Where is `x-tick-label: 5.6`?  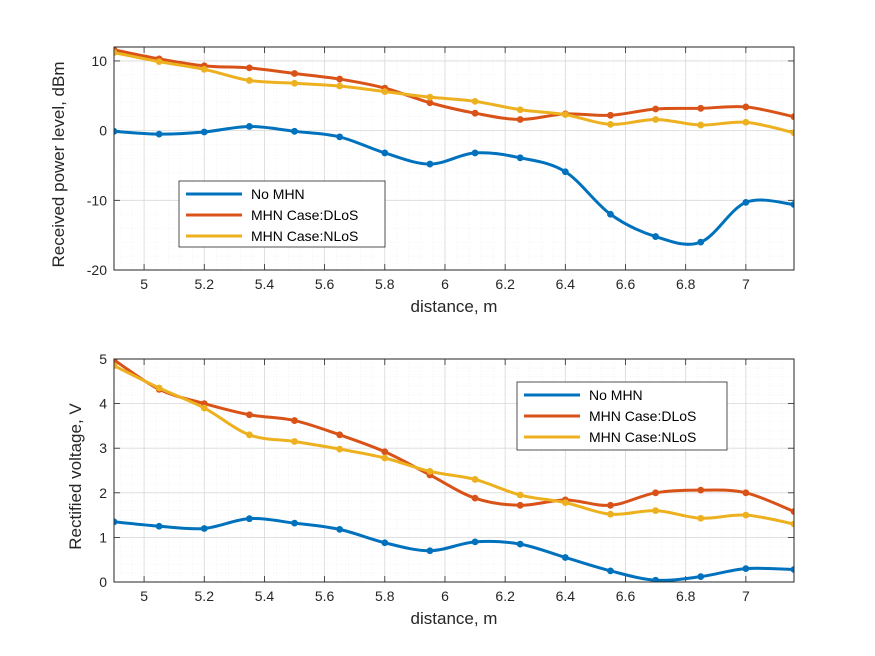
x-tick-label: 5.6 is located at coordinates (325, 284).